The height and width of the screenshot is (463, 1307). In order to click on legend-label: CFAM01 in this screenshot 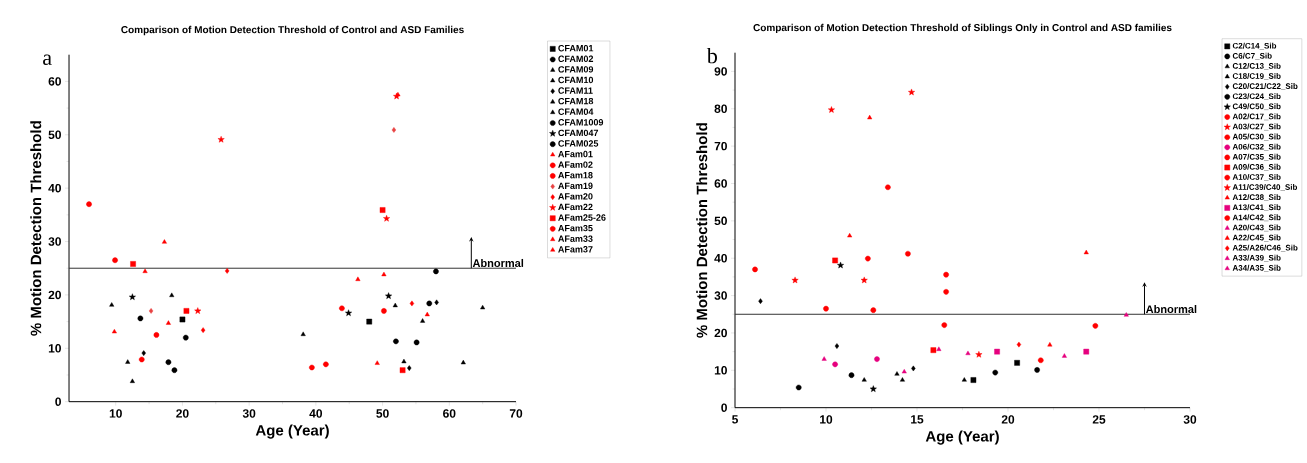, I will do `click(576, 48)`.